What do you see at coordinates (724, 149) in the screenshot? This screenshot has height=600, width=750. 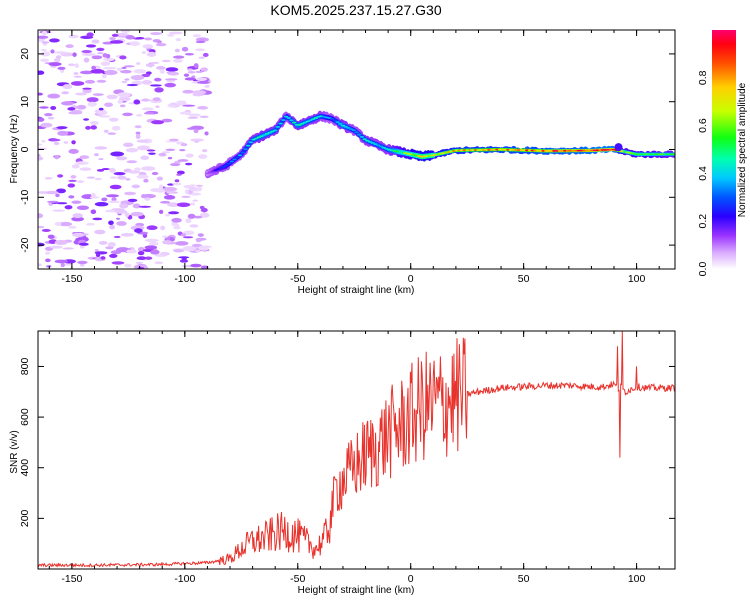 I see `colorbar-gradient` at bounding box center [724, 149].